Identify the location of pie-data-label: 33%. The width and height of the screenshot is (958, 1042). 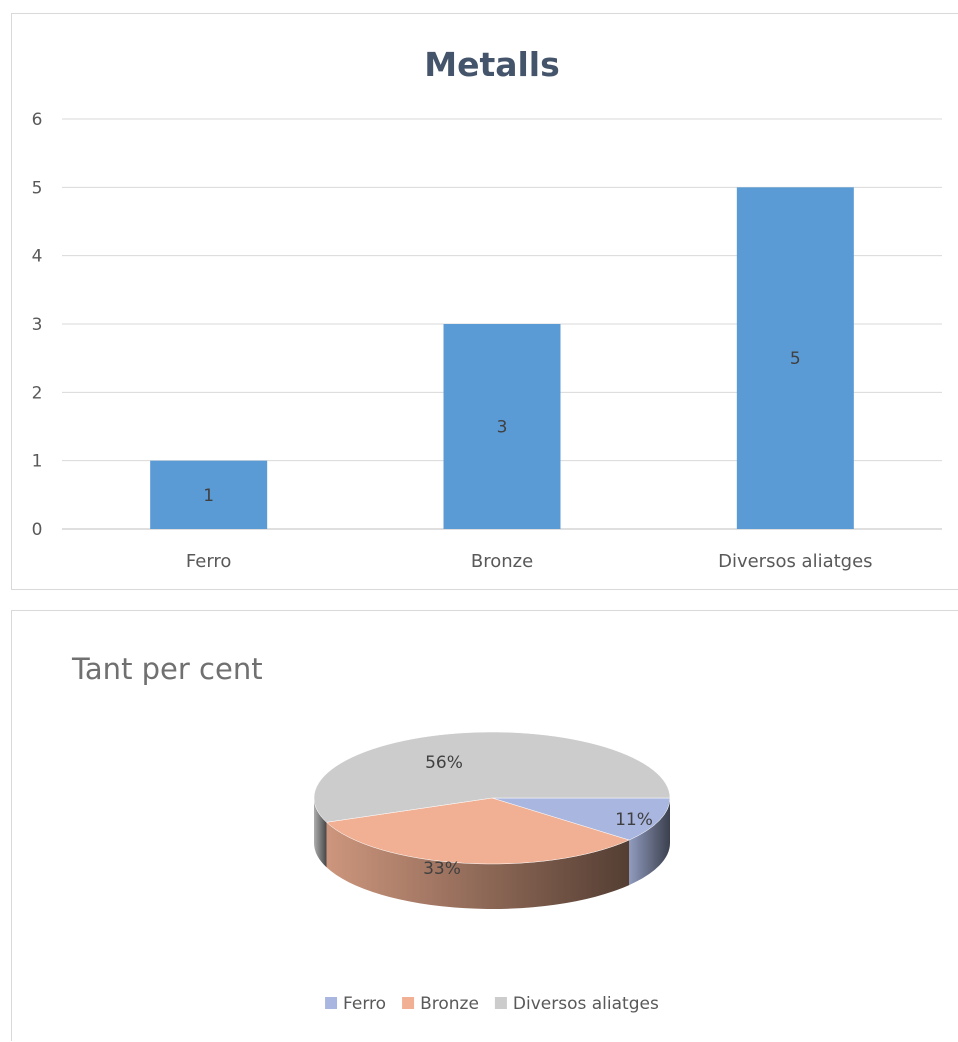
(442, 869).